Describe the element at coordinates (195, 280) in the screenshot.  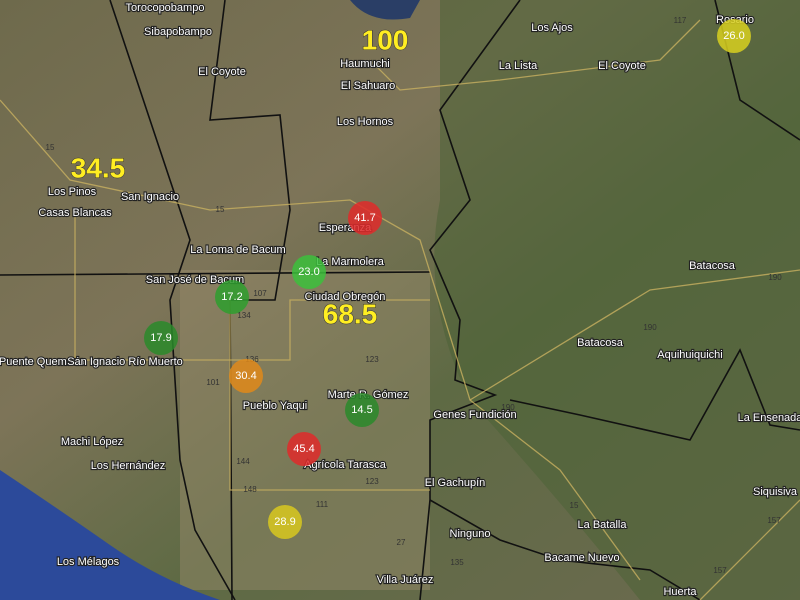
I see `place-label: San José de Bacum` at that location.